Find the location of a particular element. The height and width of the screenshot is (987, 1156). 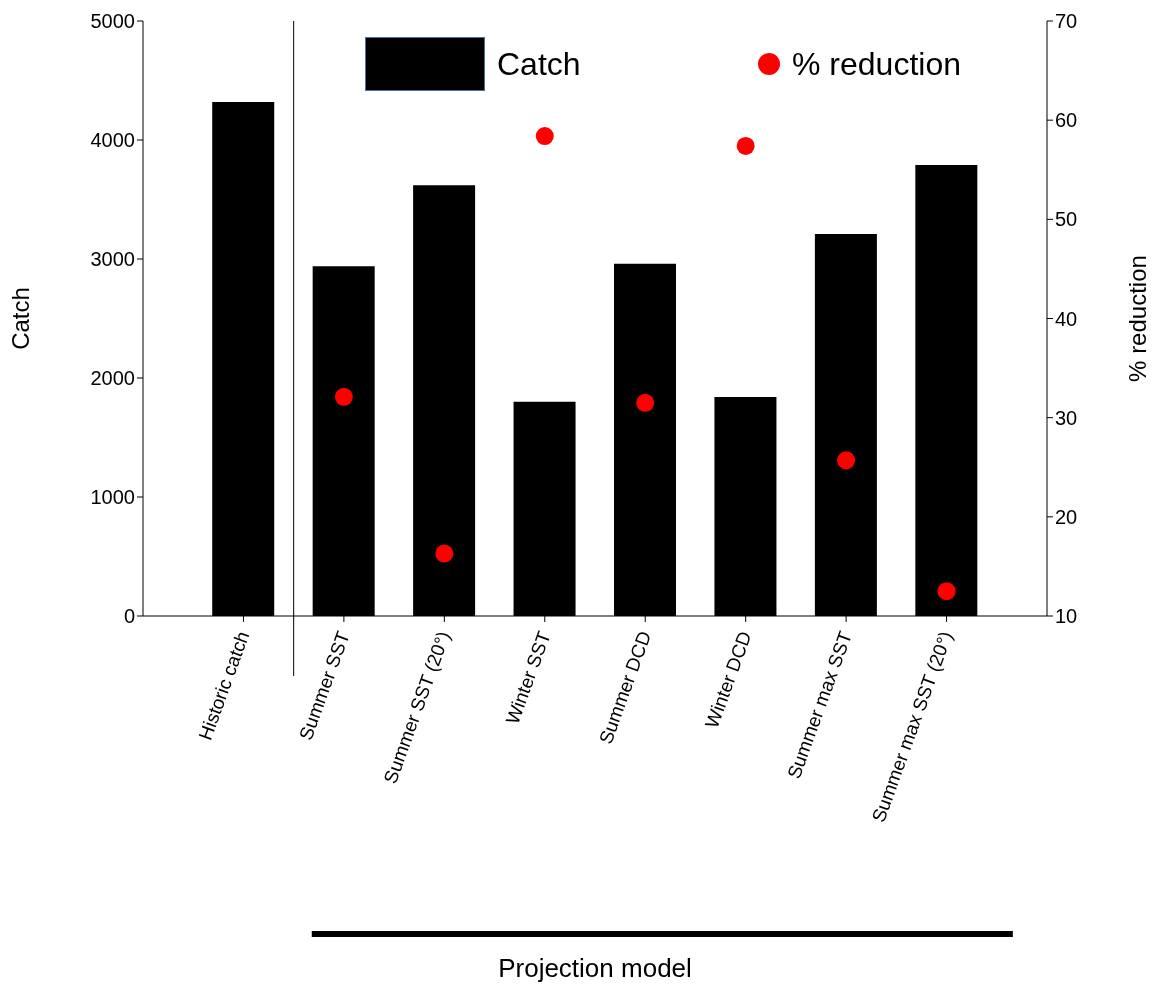

x-axis-title: Projection model is located at coordinates (595, 968).